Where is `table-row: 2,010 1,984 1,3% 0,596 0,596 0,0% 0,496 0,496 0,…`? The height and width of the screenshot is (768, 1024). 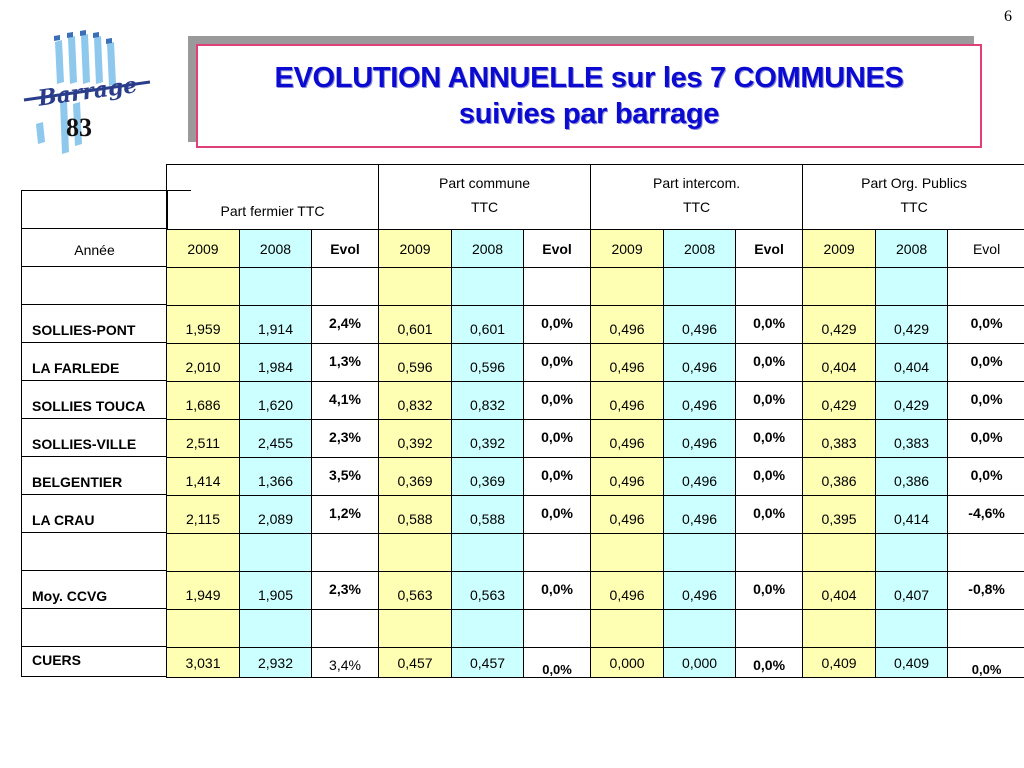
table-row: 2,010 1,984 1,3% 0,596 0,596 0,0% 0,496 0,496 0,… is located at coordinates (595, 362).